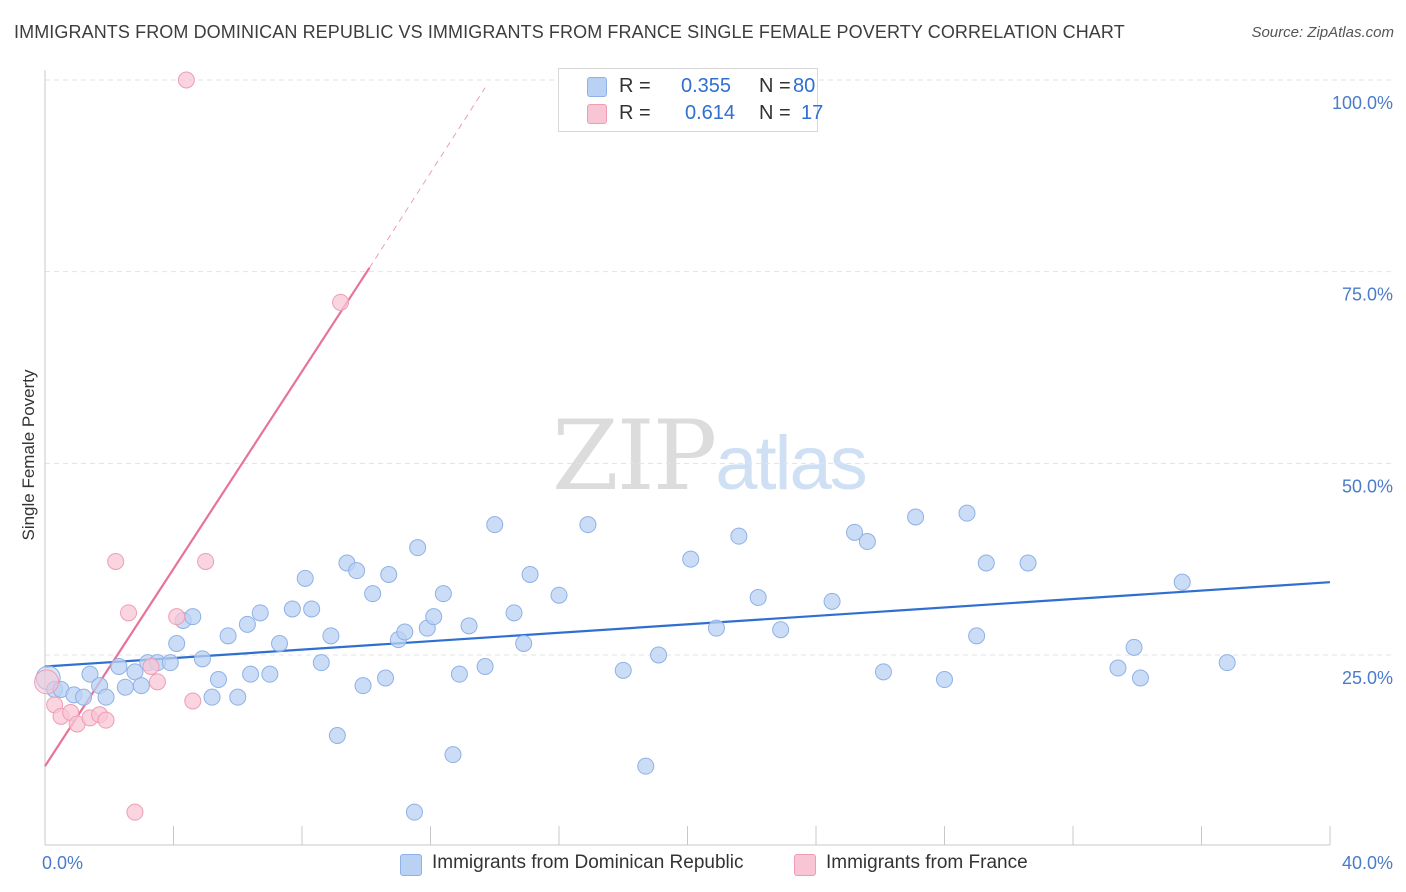 This screenshot has width=1406, height=892. I want to click on n-value: 80, so click(804, 86).